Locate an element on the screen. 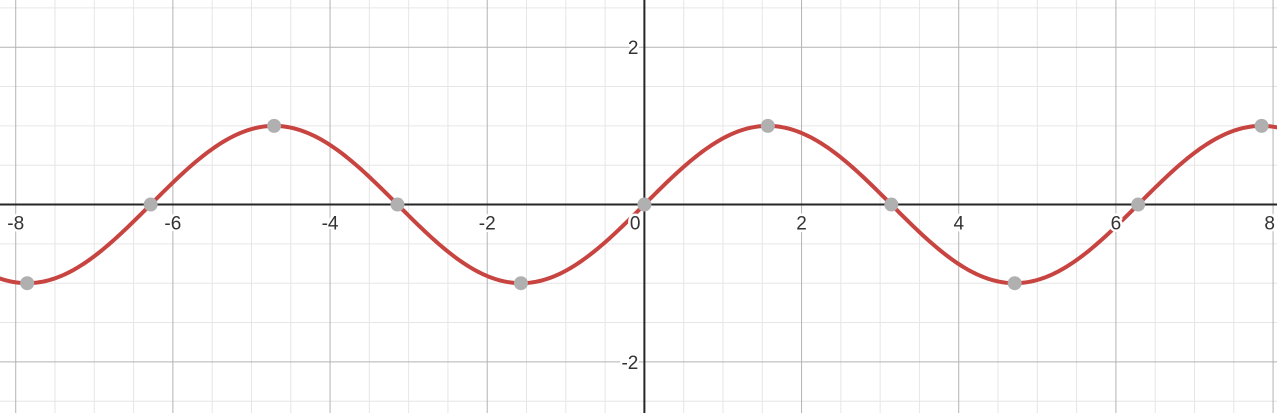 Image resolution: width=1277 pixels, height=413 pixels. x-tick-label: -8 is located at coordinates (15, 224).